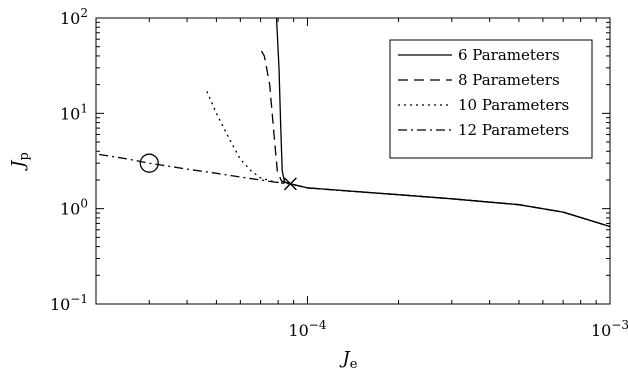 The image size is (628, 373). I want to click on cross-marker, so click(290, 184).